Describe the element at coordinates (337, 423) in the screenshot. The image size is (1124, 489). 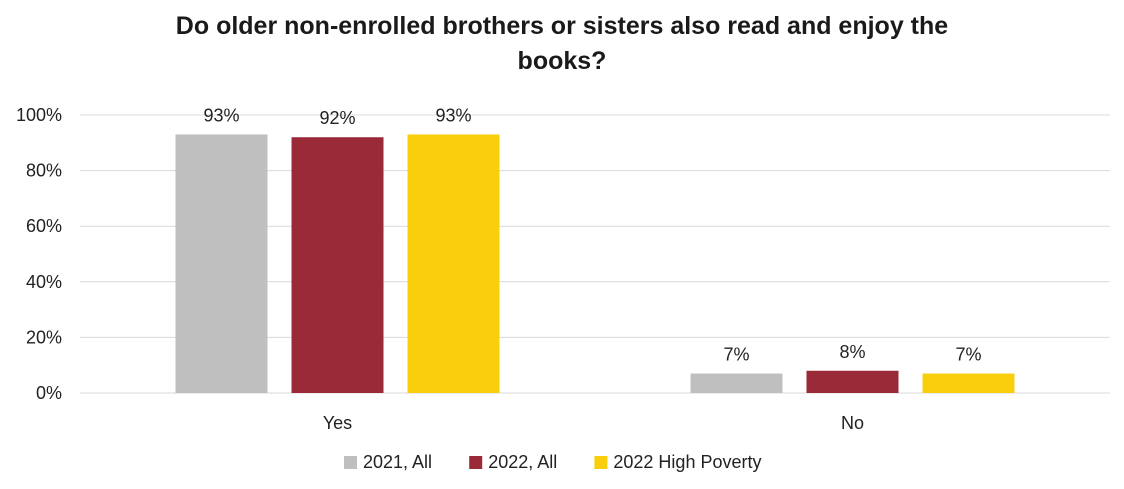
I see `x-category-label: Yes` at that location.